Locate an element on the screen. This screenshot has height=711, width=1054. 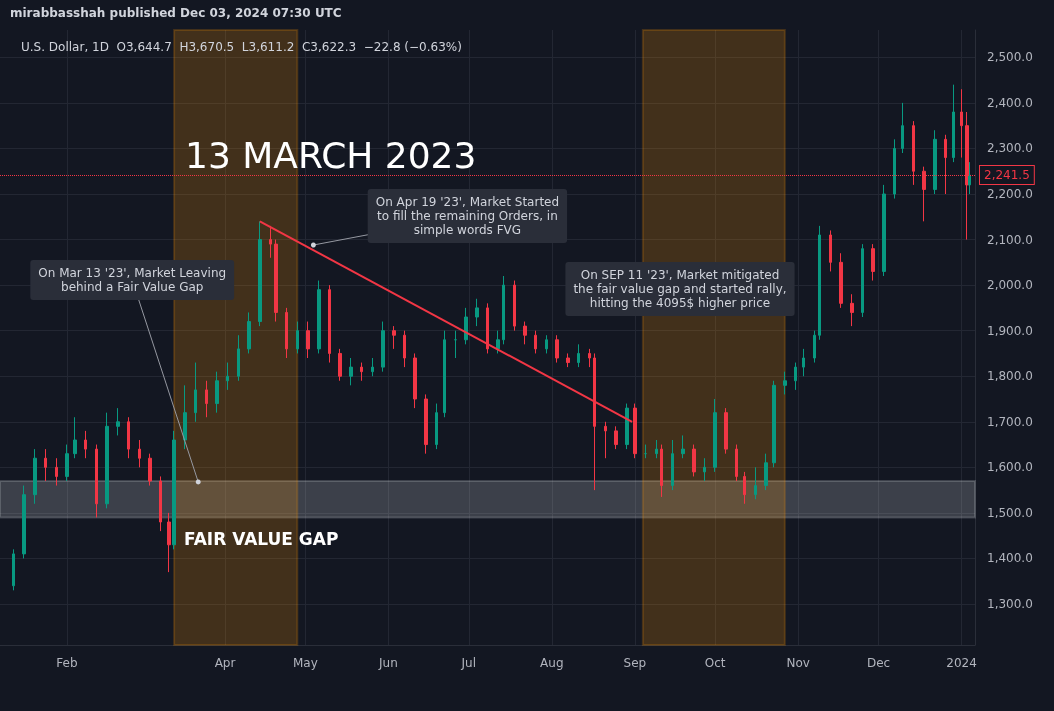
x-tick-label: Nov is located at coordinates (798, 663).